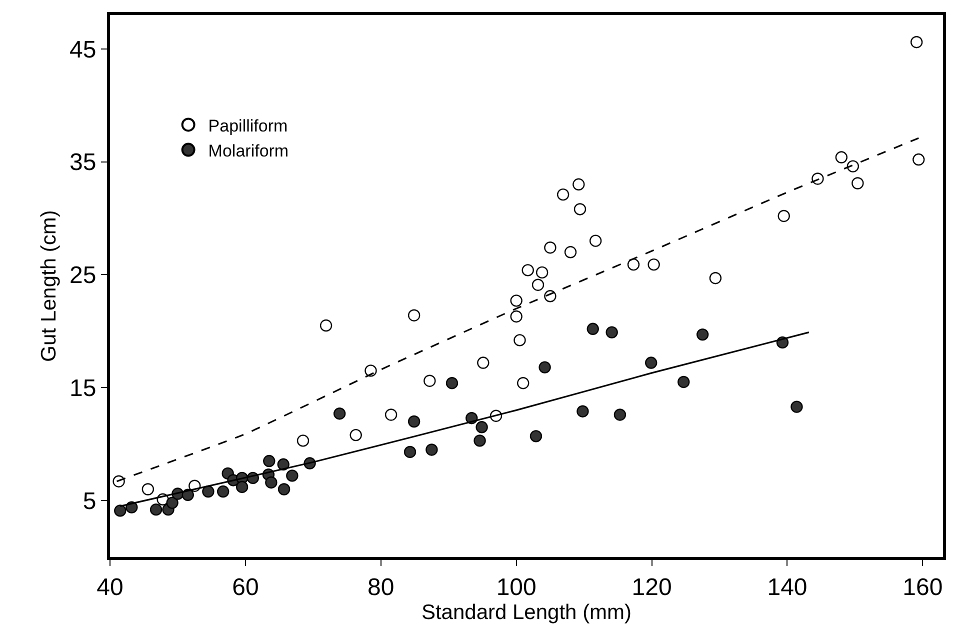  Describe the element at coordinates (922, 587) in the screenshot. I see `x-tick-label: 160` at that location.